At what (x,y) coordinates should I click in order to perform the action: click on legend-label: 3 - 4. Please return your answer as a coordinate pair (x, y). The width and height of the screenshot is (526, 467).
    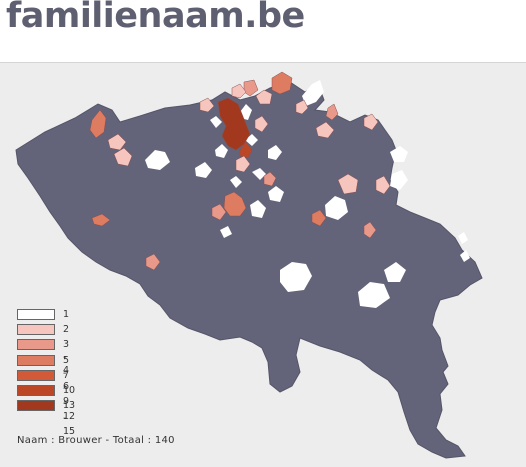
    Looking at the image, I should click on (66, 358).